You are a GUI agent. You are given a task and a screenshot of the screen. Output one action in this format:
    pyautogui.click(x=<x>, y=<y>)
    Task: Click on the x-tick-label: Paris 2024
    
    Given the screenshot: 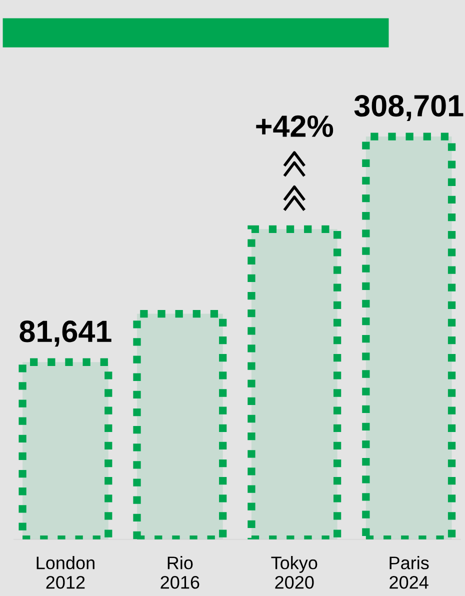 What is the action you would take?
    pyautogui.click(x=409, y=572)
    